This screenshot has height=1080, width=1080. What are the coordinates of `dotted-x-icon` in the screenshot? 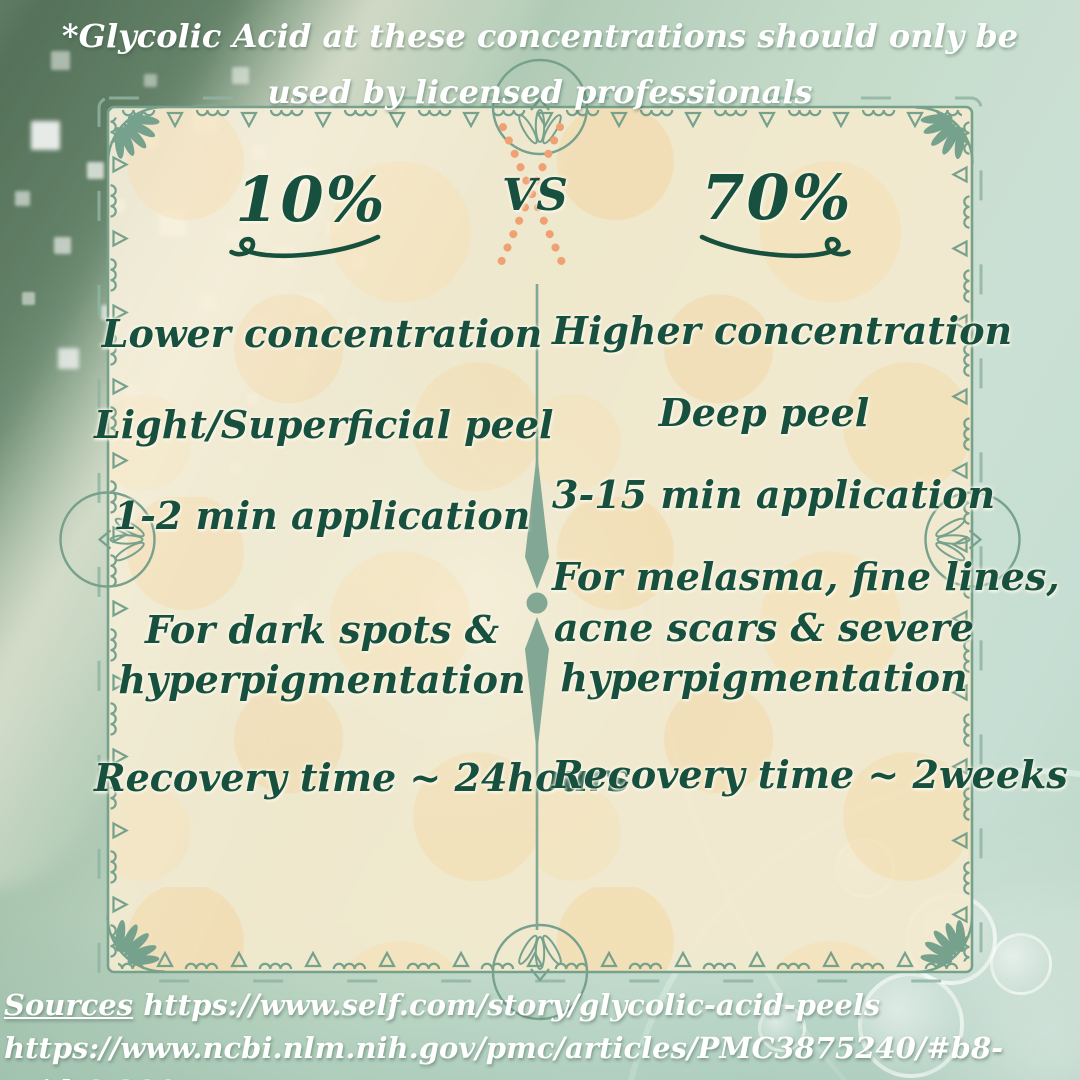 It's located at (531, 197).